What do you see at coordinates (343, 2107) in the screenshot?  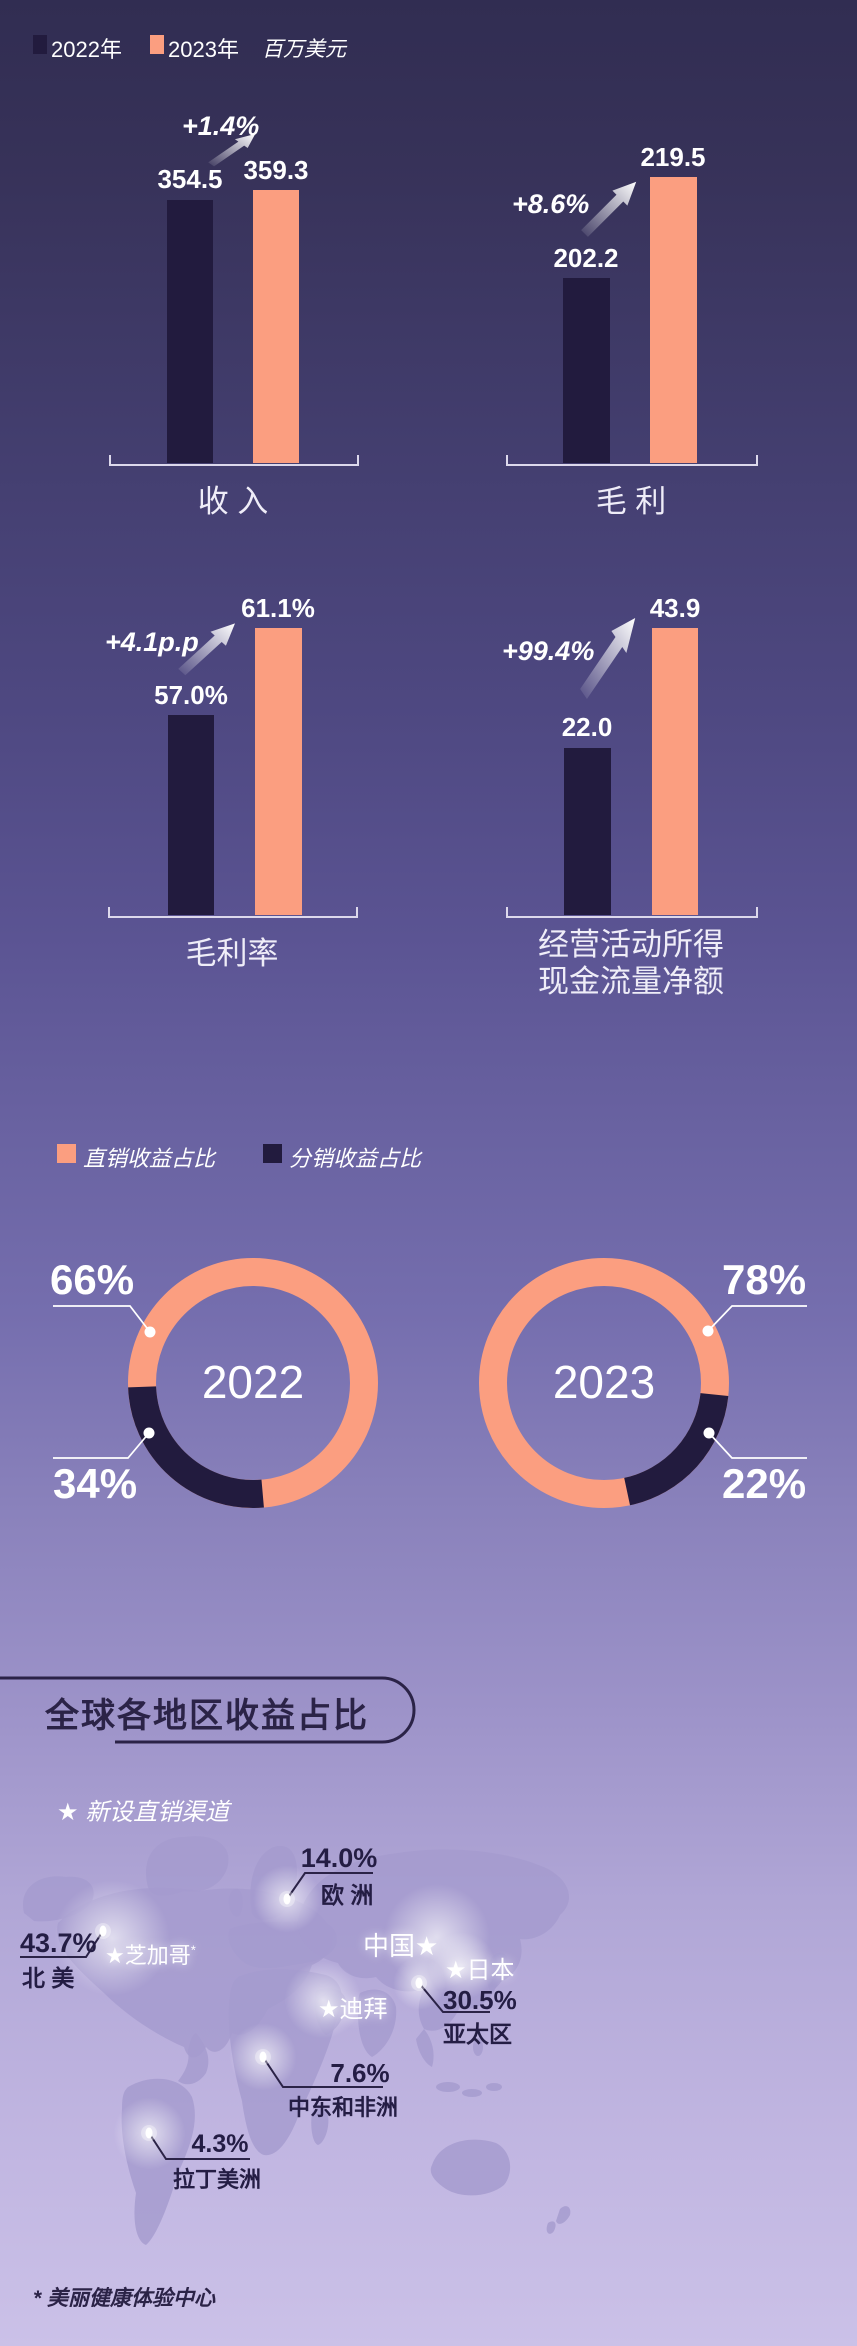 I see `mea-name: 中东和非洲` at bounding box center [343, 2107].